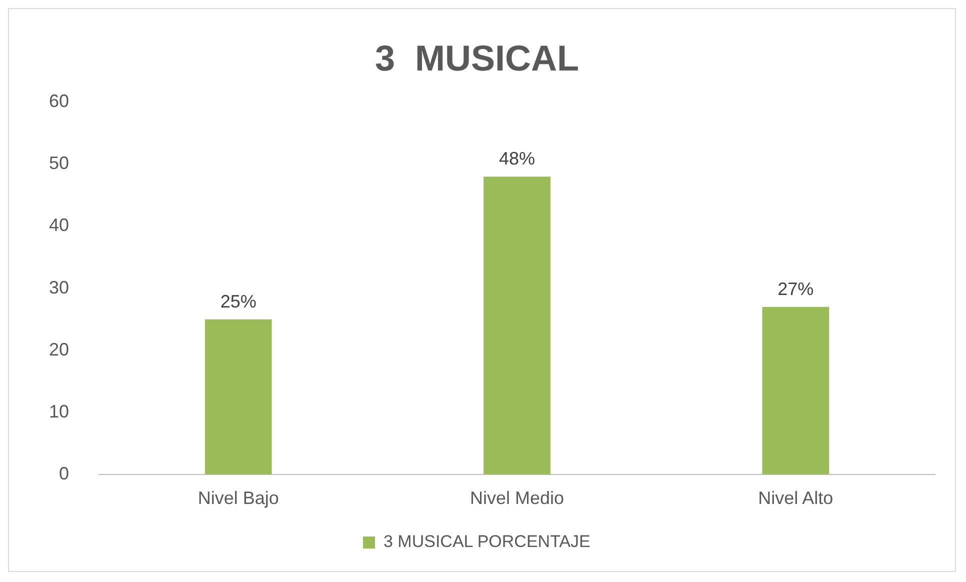  I want to click on y-tick-label: 20, so click(59, 349).